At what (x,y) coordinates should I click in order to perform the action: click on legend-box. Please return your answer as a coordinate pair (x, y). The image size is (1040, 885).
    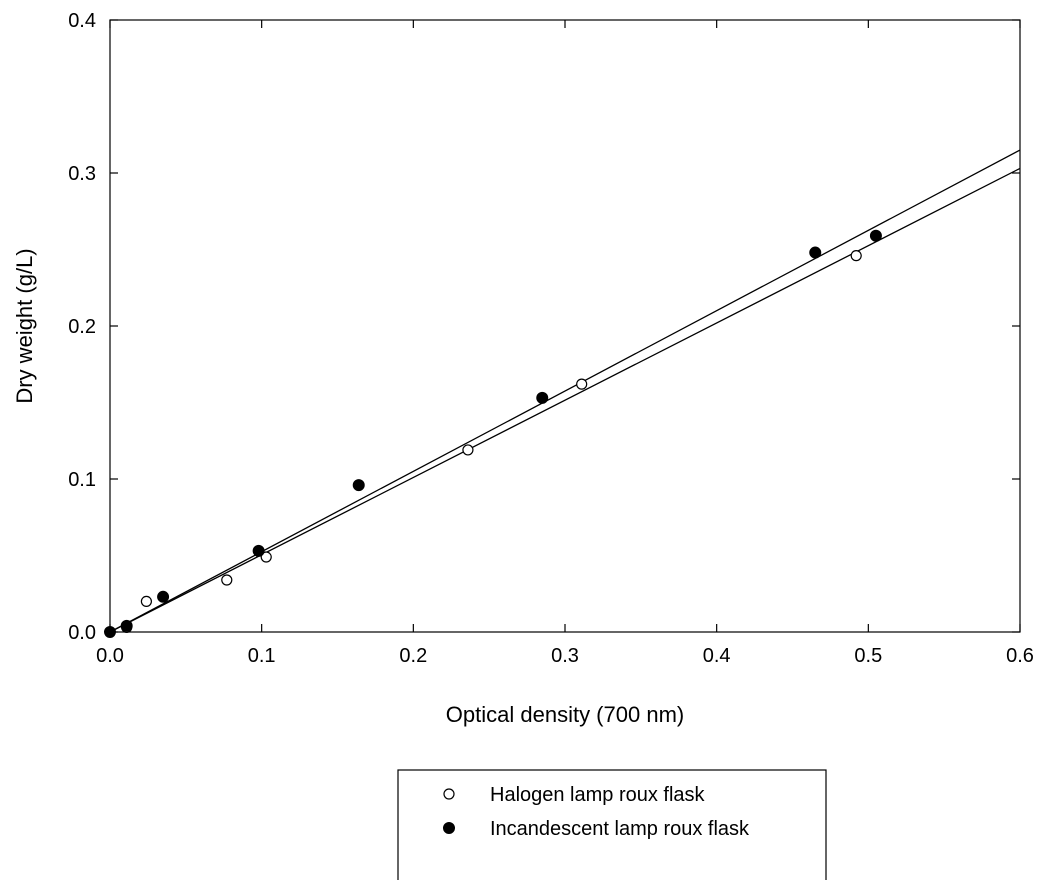
    Looking at the image, I should click on (612, 827).